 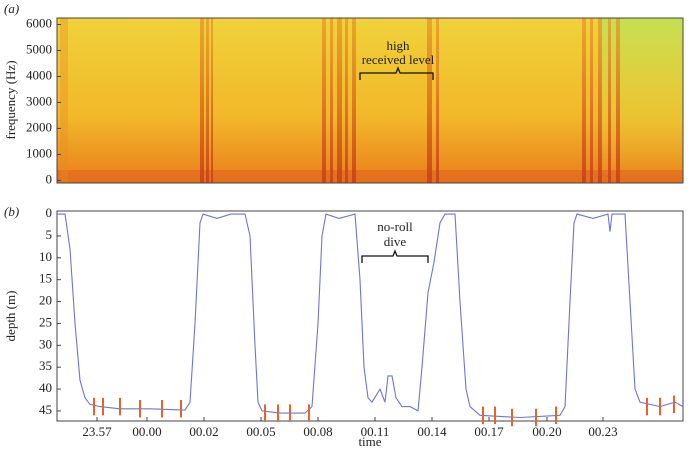 I want to click on y-tick-label: 10, so click(x=45, y=256).